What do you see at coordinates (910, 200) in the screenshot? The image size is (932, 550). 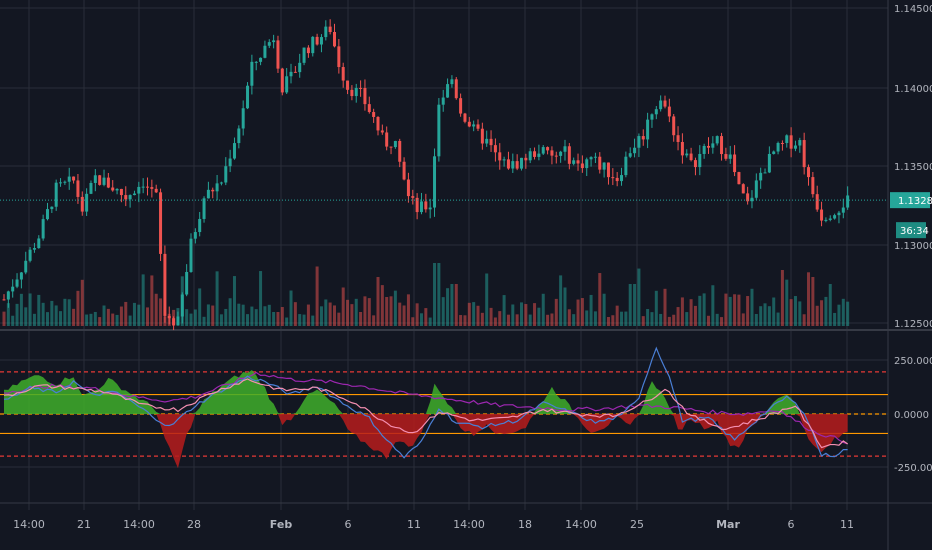 I see `current-price-tag` at bounding box center [910, 200].